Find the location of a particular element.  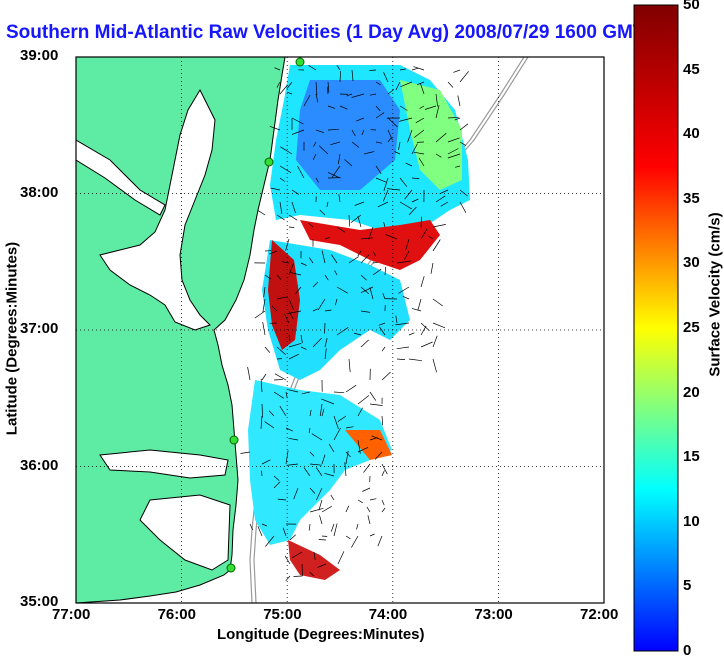

colorbar is located at coordinates (656, 328).